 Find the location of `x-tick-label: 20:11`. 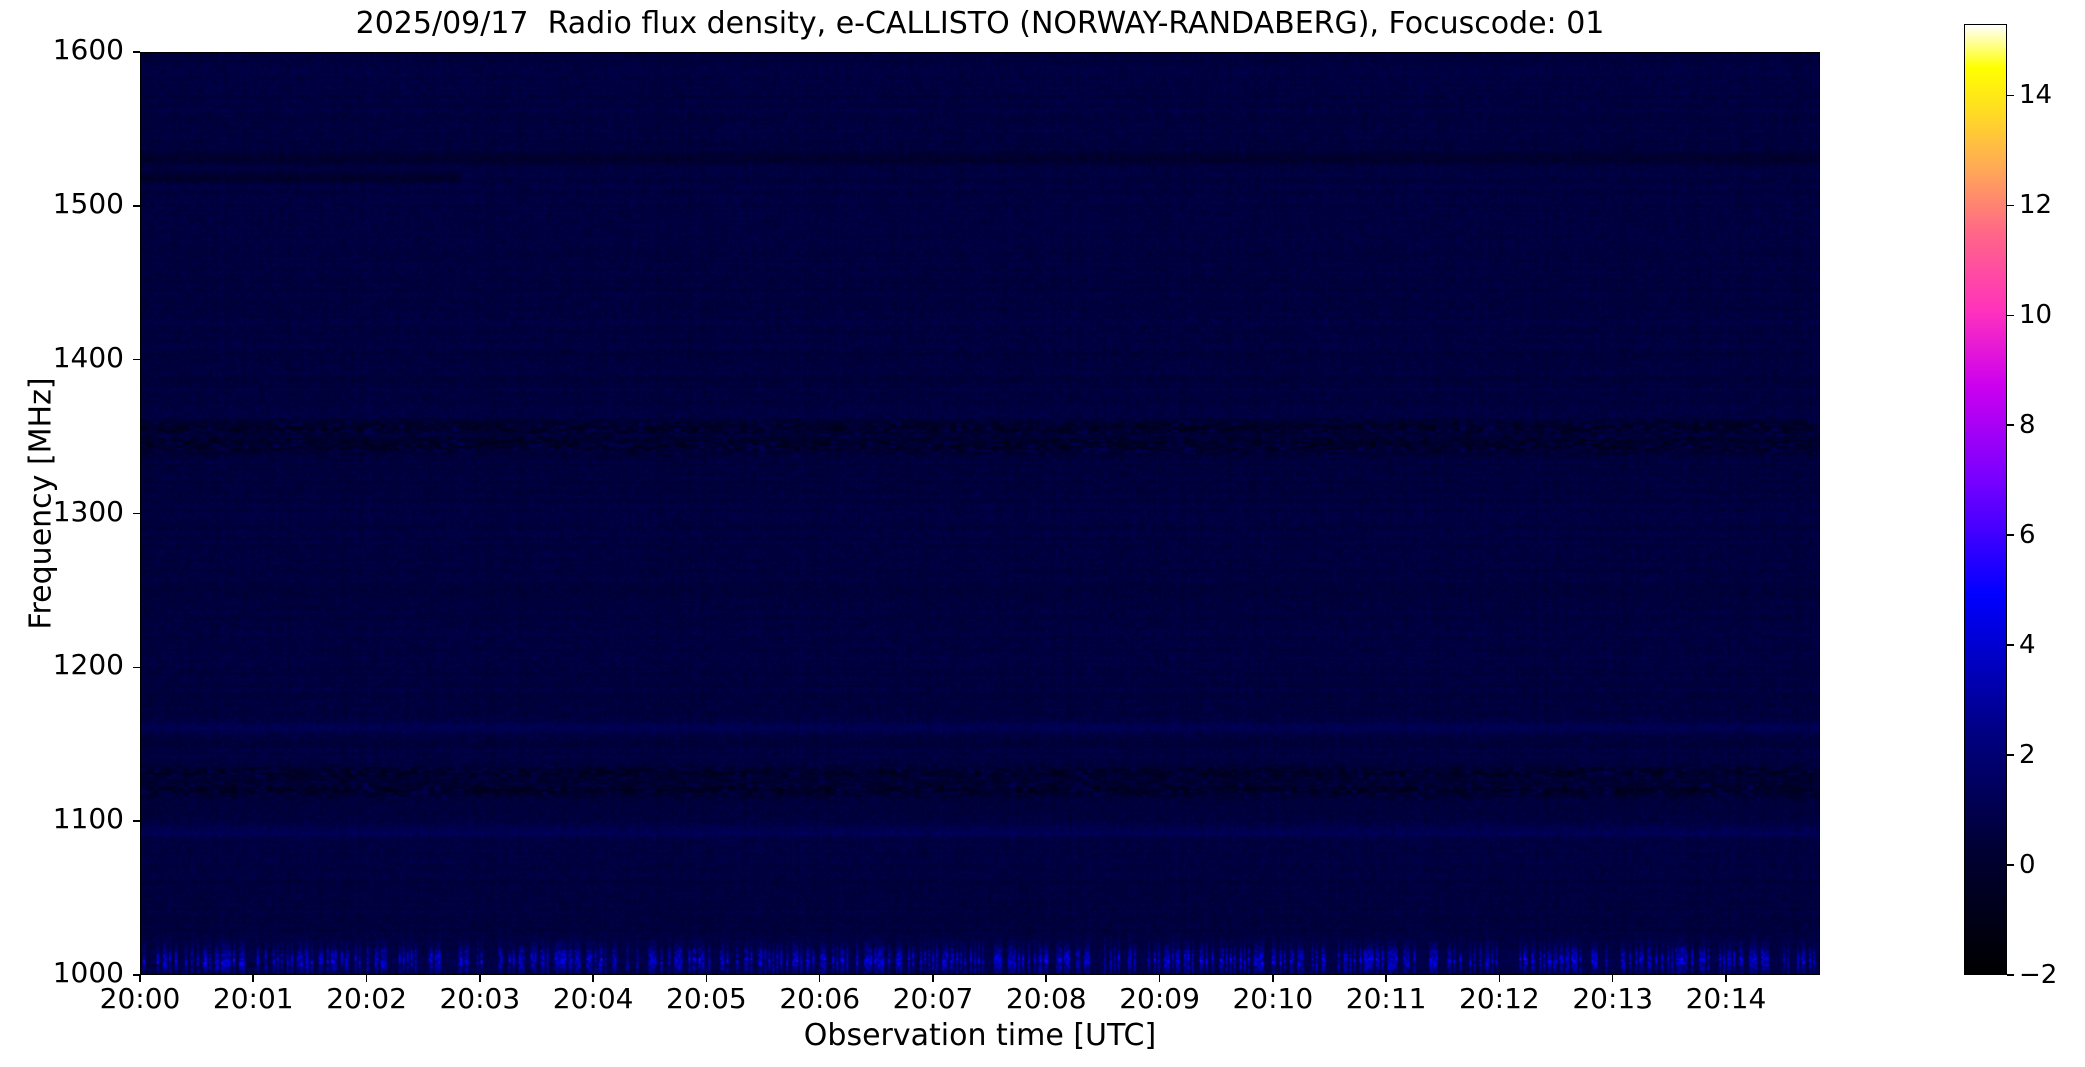

x-tick-label: 20:11 is located at coordinates (1386, 998).